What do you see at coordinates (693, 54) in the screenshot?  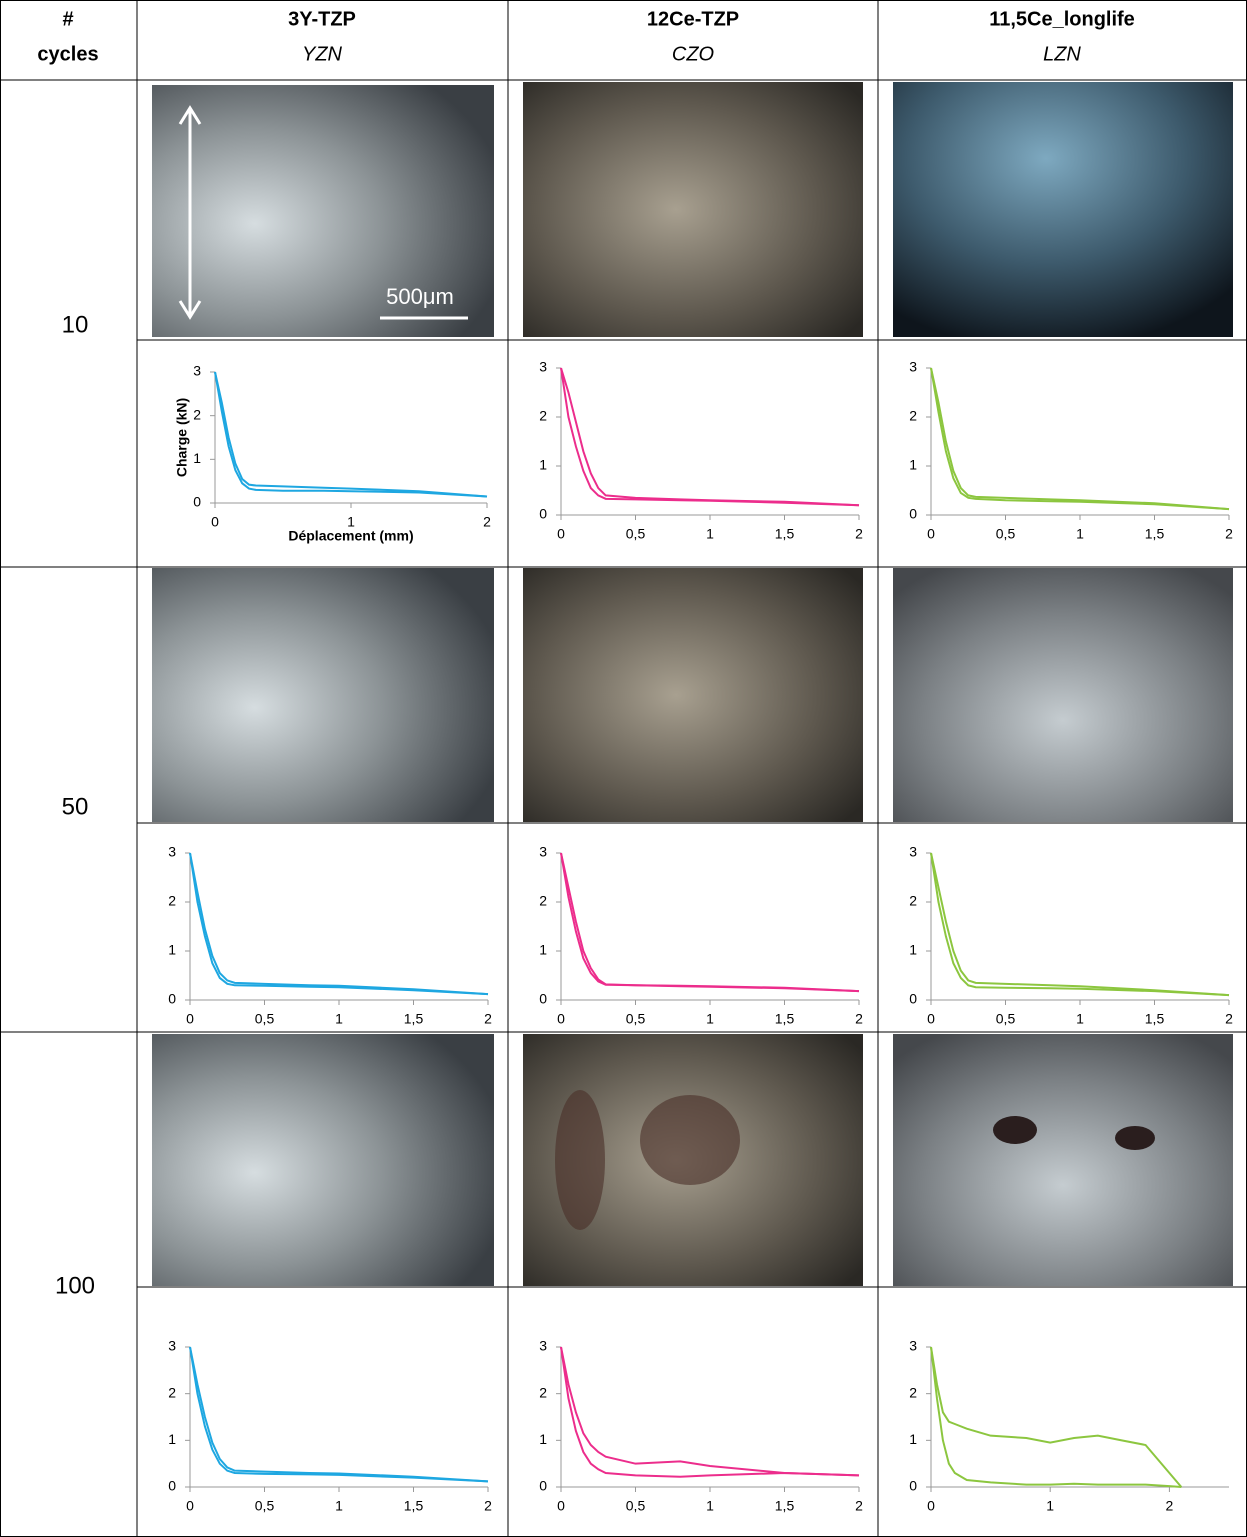 I see `column-code: CZO` at bounding box center [693, 54].